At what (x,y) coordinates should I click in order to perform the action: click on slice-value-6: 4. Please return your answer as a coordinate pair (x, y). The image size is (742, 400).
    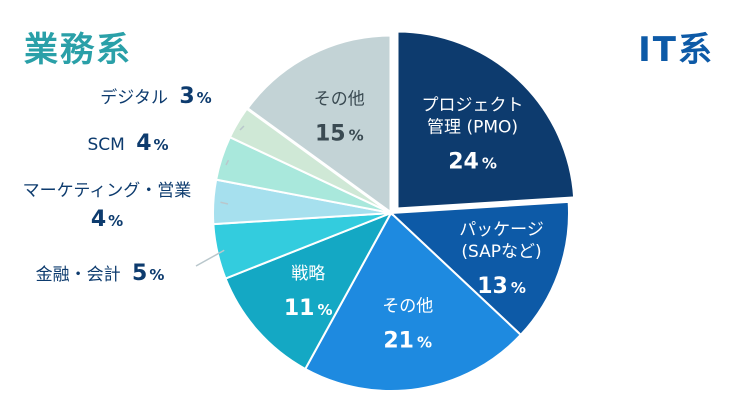
    Looking at the image, I should click on (143, 143).